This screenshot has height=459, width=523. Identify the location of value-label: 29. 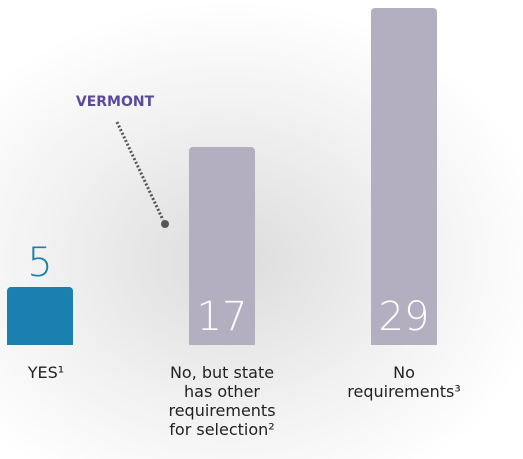
(404, 317).